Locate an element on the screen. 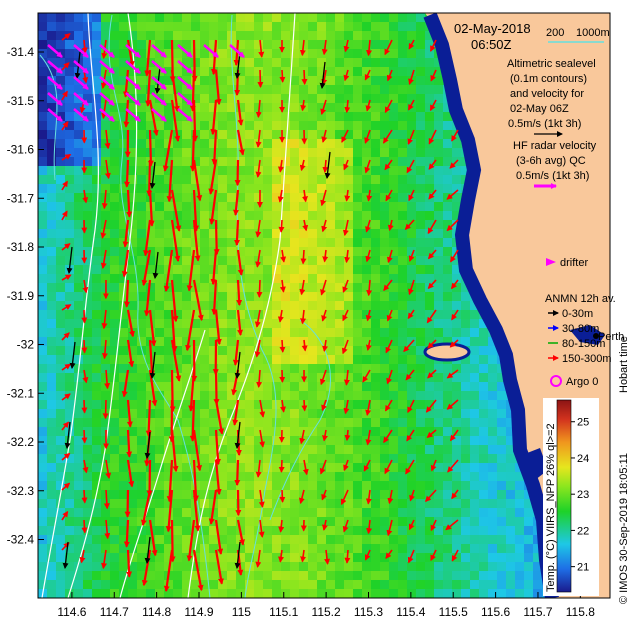 Image resolution: width=640 pixels, height=630 pixels. y-tick-label: -31.7 is located at coordinates (21, 198).